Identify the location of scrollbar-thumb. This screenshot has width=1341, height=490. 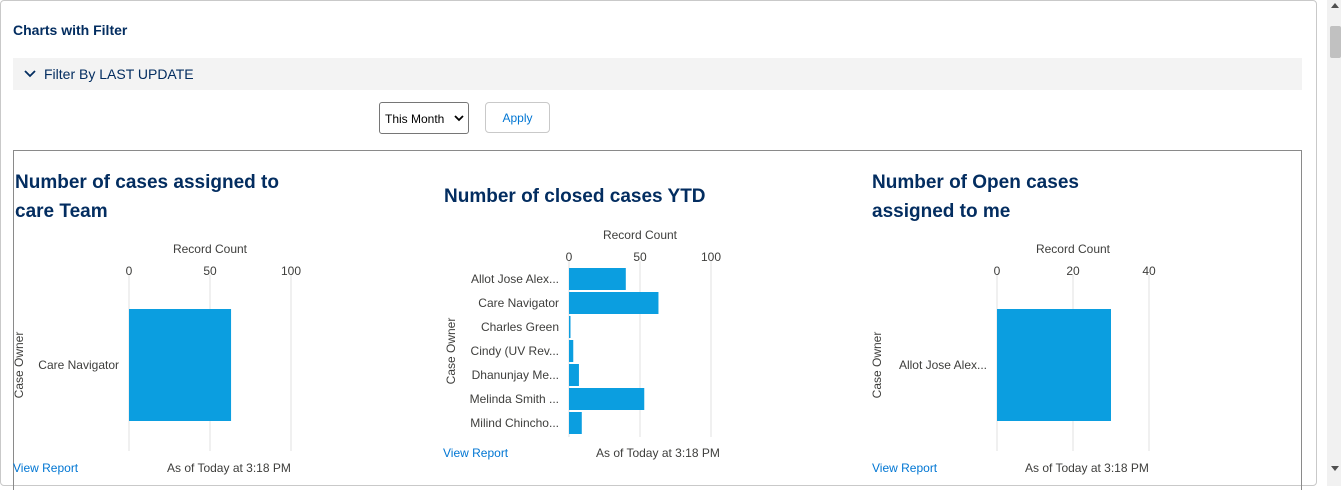
(1335, 42).